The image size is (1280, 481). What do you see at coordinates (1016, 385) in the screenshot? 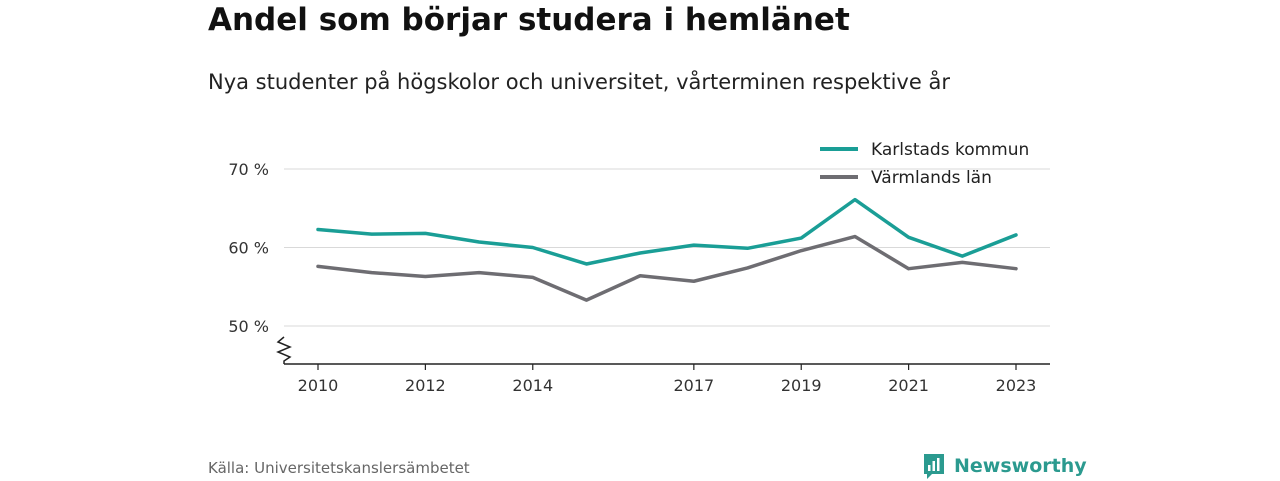
I see `x-tick-label: 2023` at bounding box center [1016, 385].